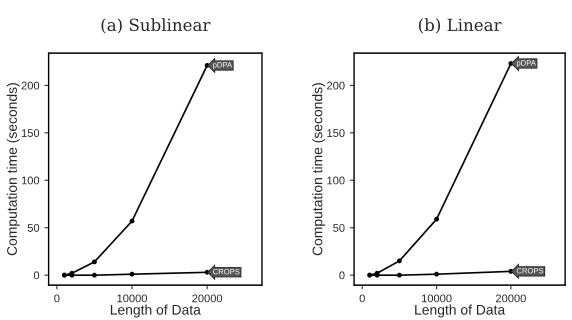 The image size is (572, 320). Describe the element at coordinates (156, 26) in the screenshot. I see `chart-title: (a) Sublinear` at that location.